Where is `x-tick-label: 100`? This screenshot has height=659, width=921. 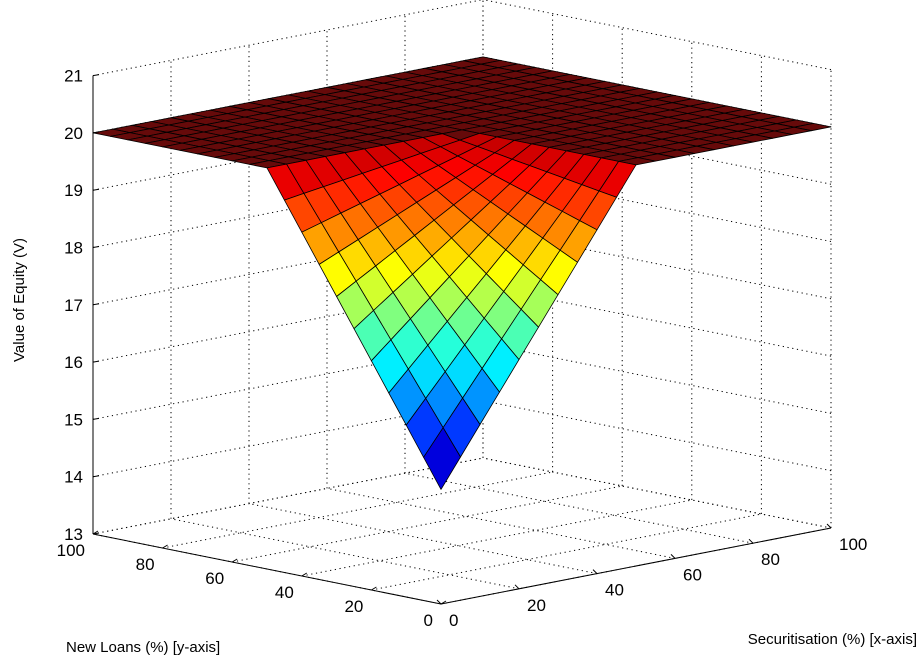 x-tick-label: 100 is located at coordinates (853, 544).